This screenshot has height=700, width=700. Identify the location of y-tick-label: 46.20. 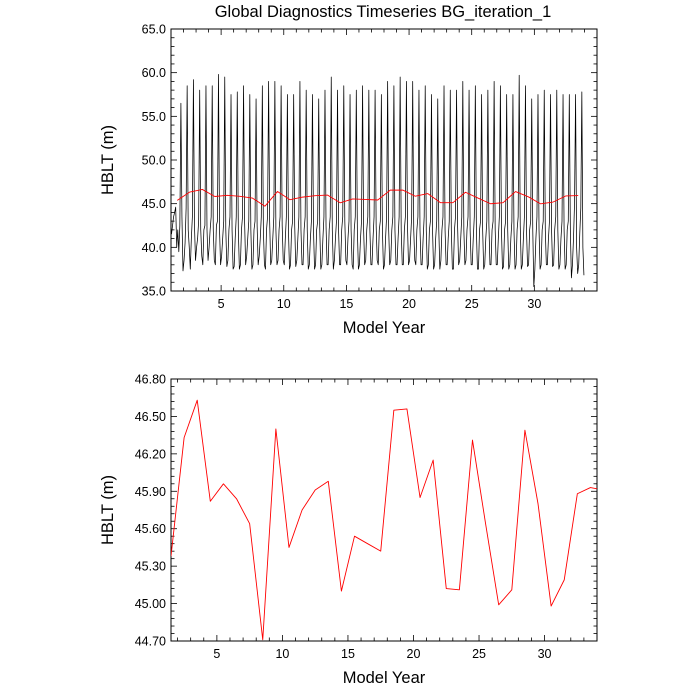
(150, 454).